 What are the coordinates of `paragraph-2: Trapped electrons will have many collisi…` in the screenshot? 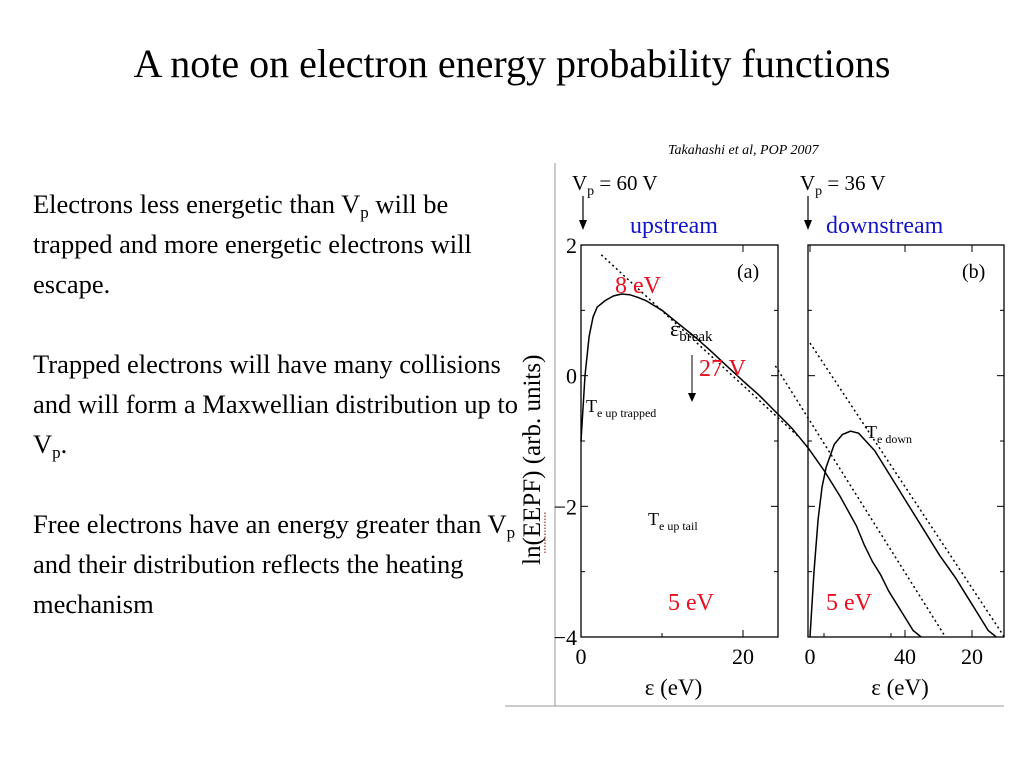 It's located at (276, 405).